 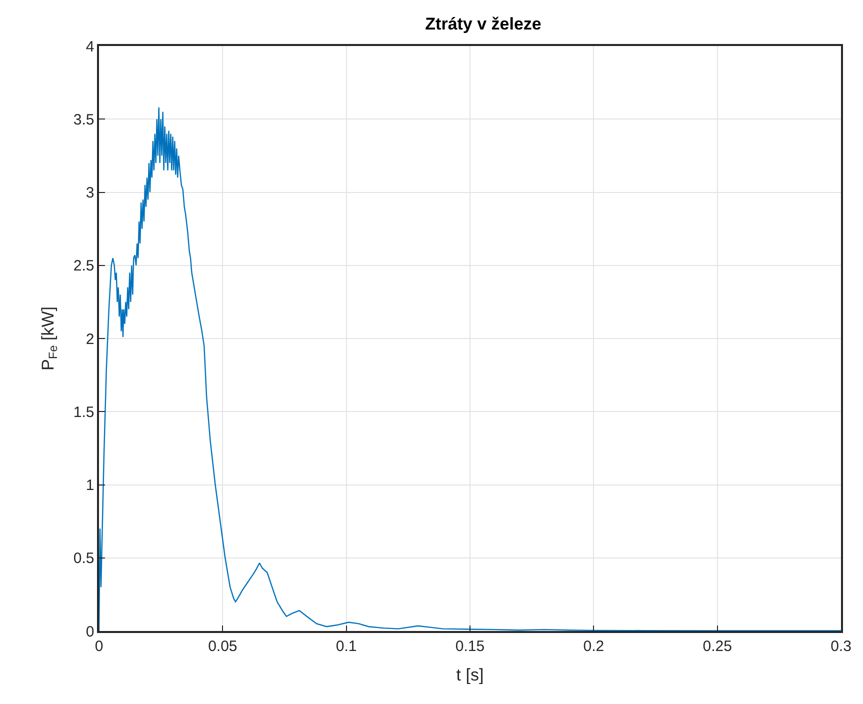 What do you see at coordinates (223, 646) in the screenshot?
I see `x-tick-label: 0.05` at bounding box center [223, 646].